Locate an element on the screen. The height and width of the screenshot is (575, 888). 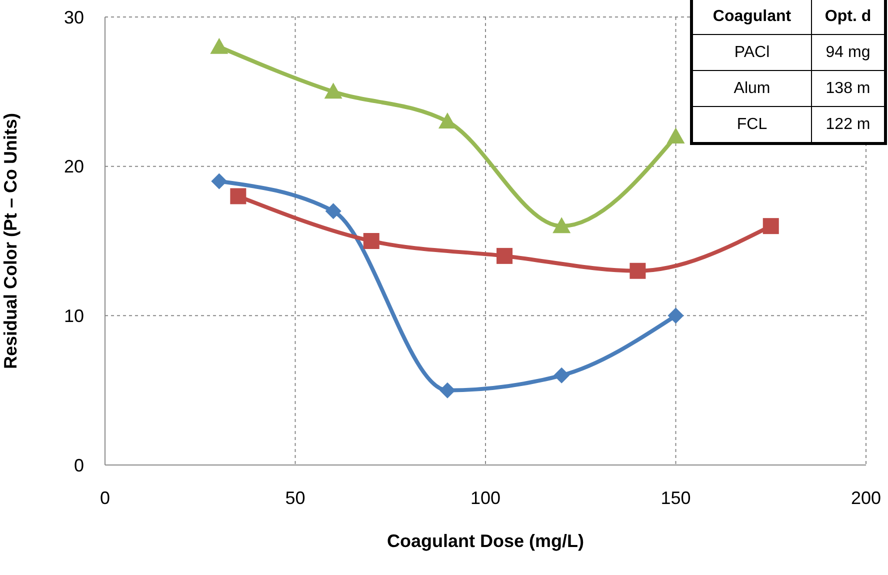
y-tick-label: 30 is located at coordinates (74, 17).